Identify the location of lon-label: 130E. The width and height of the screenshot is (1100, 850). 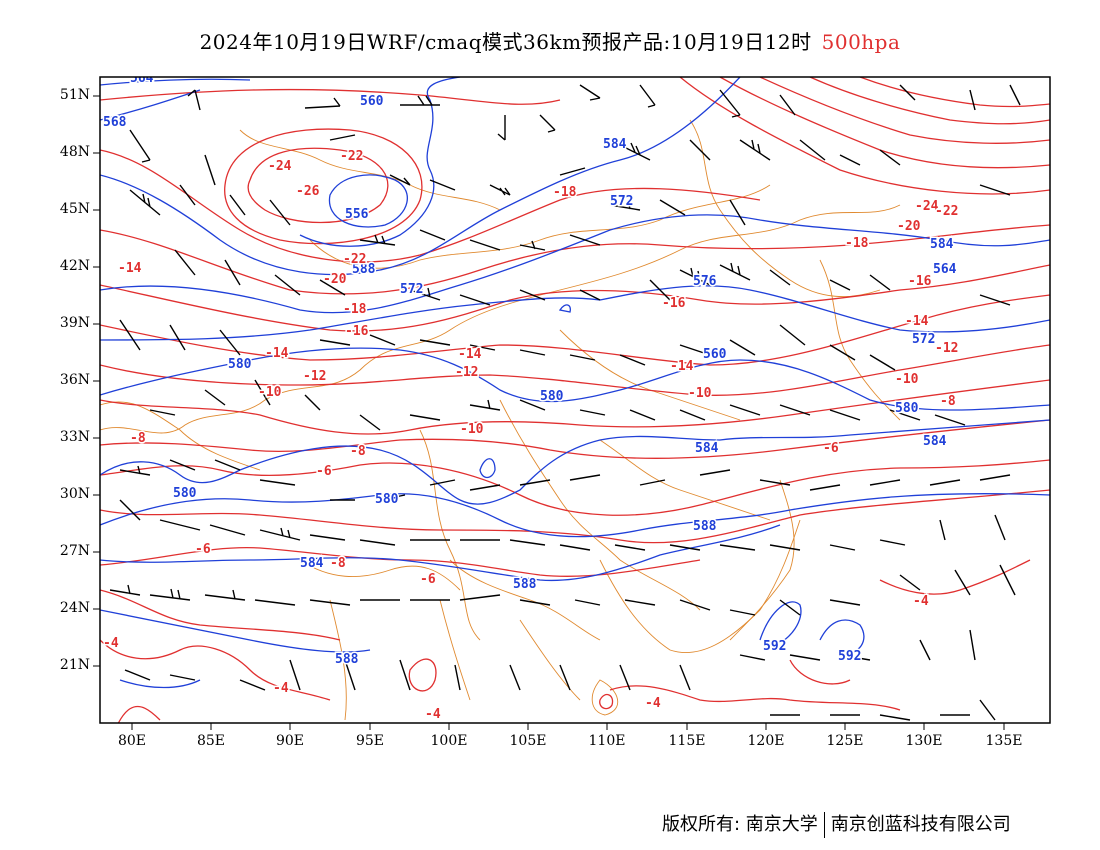
(924, 741).